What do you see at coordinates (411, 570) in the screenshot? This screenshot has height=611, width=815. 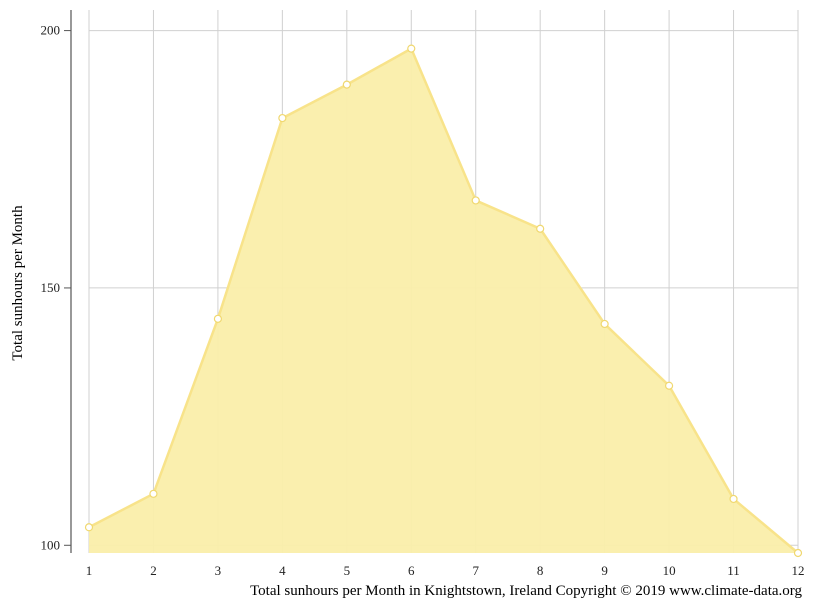 I see `x-tick-label-6: 6` at bounding box center [411, 570].